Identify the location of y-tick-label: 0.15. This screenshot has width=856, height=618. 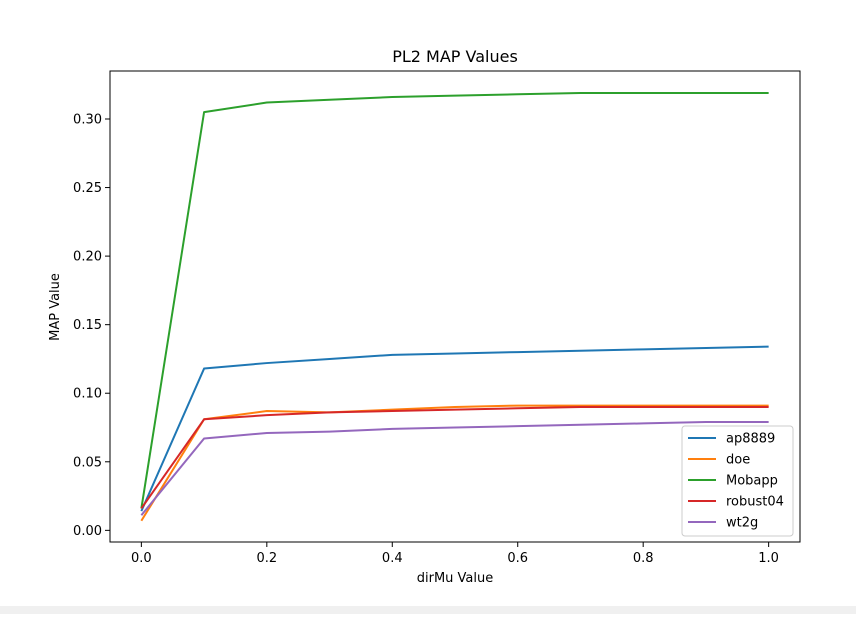
(87, 325).